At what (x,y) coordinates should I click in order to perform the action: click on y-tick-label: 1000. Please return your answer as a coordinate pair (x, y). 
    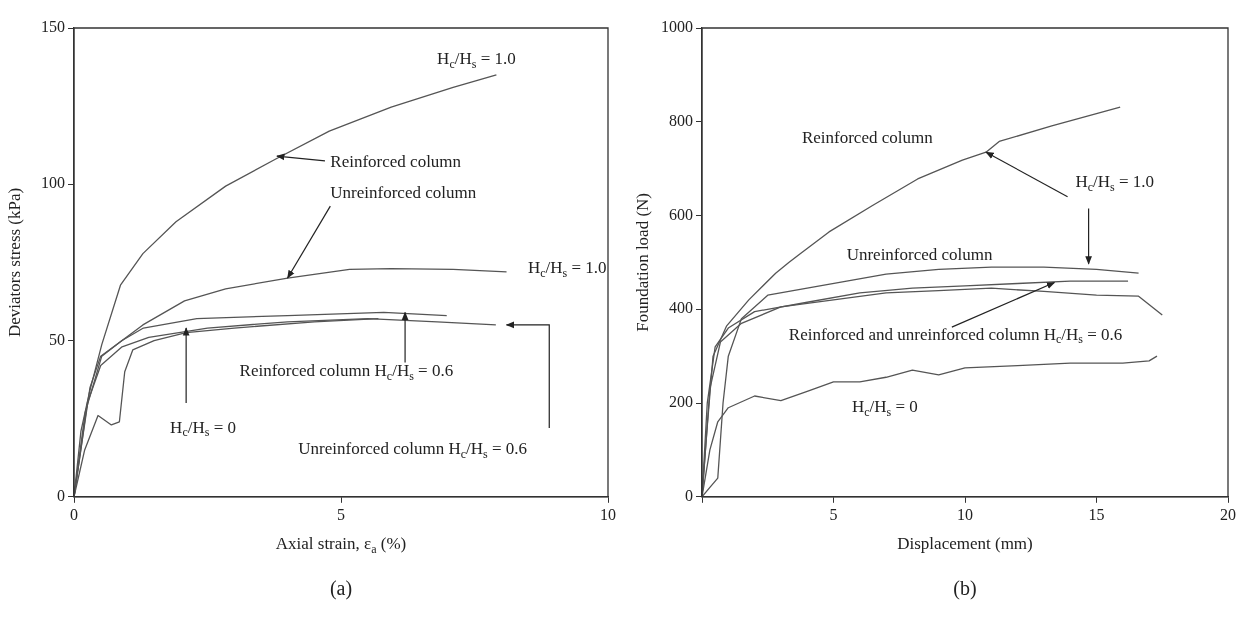
    Looking at the image, I should click on (677, 27).